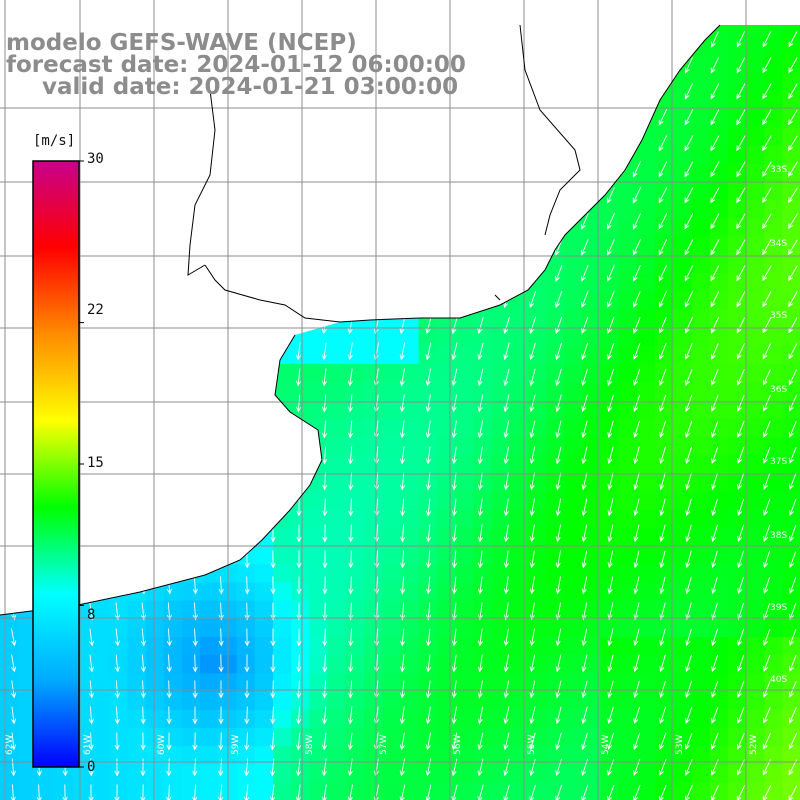 The image size is (800, 800). What do you see at coordinates (778, 244) in the screenshot?
I see `latitude-label: 34S` at bounding box center [778, 244].